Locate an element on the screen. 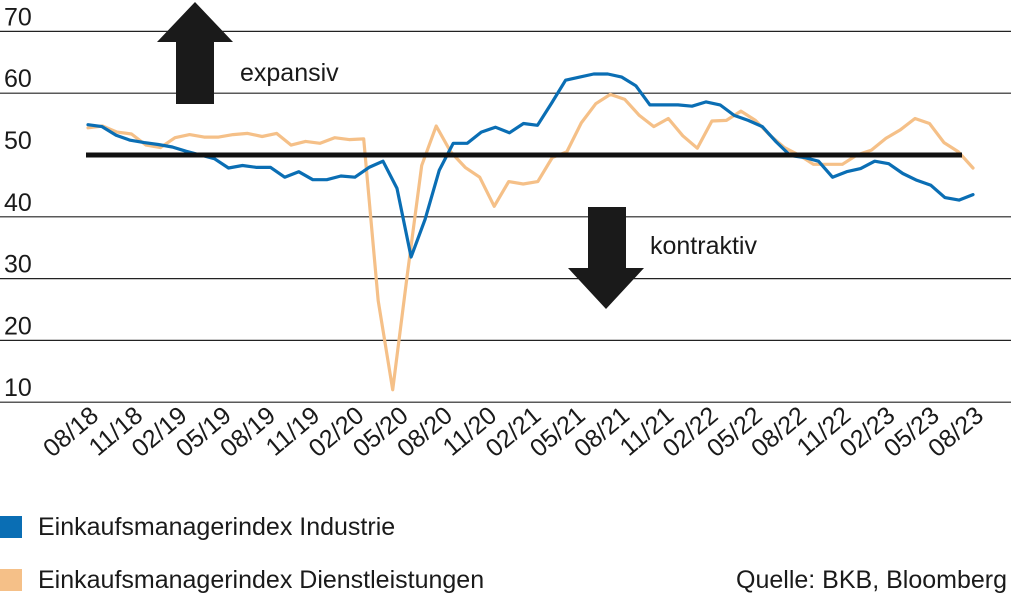 This screenshot has height=599, width=1011. legend-swatch-industrie is located at coordinates (11, 527).